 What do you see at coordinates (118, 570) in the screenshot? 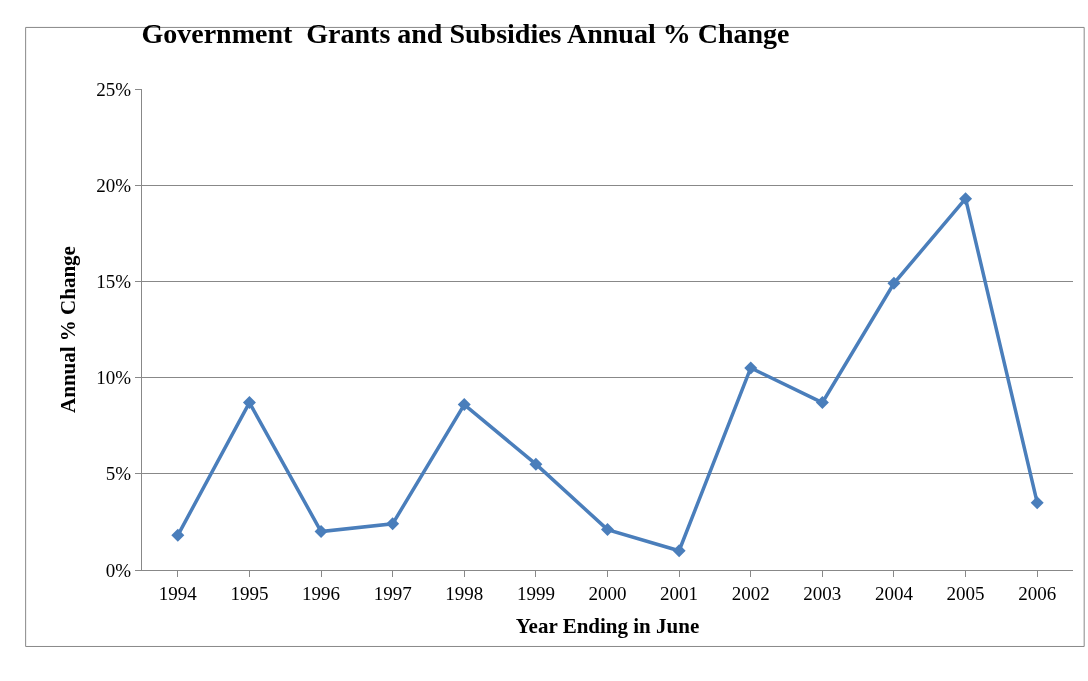
I see `y-tick-label: 0%` at bounding box center [118, 570].